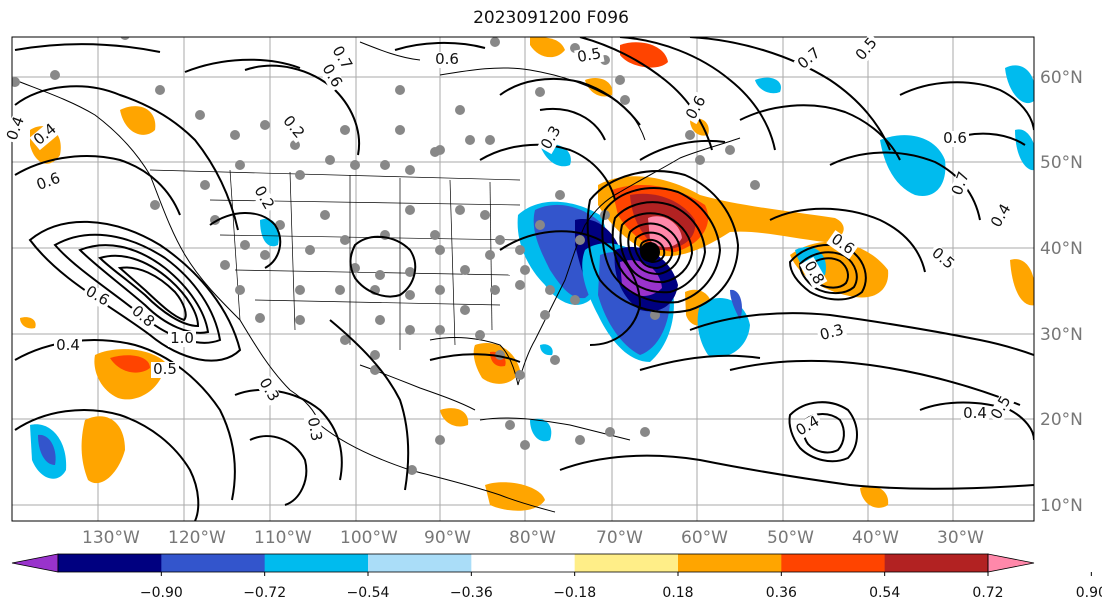  I want to click on fill-orange-pac-small, so click(28, 323).